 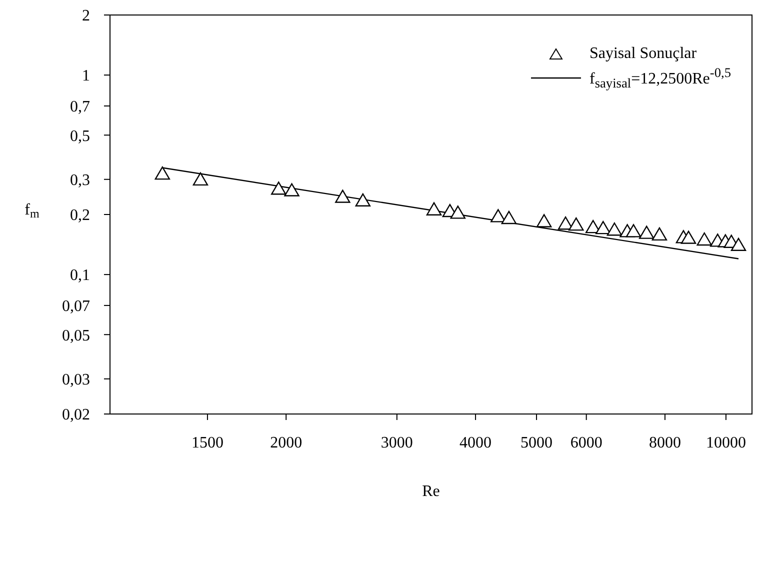 I want to click on x-tick-label: 3000, so click(x=396, y=443).